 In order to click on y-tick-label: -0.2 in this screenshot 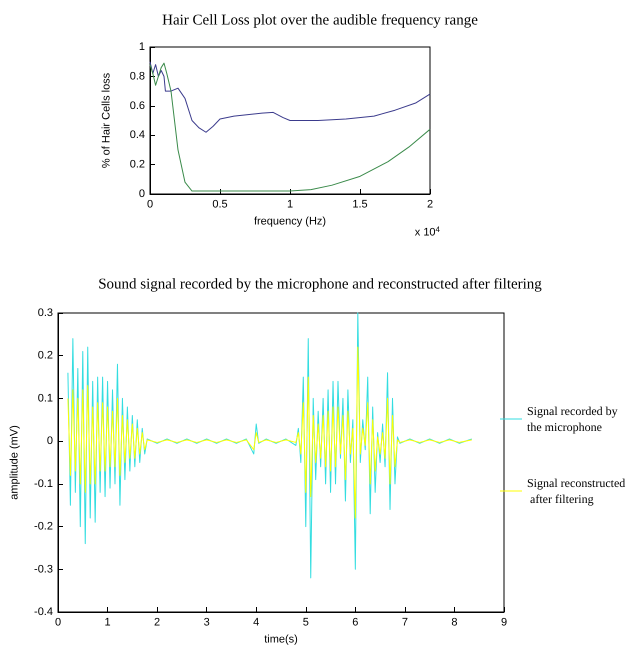, I will do `click(43, 526)`.